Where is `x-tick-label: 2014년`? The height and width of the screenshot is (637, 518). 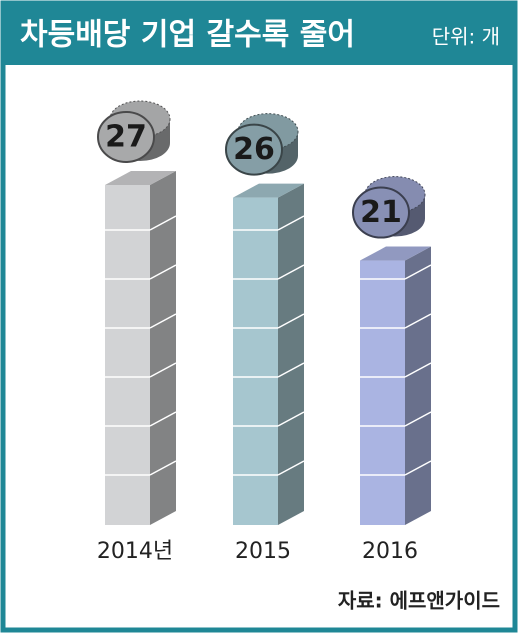
x-tick-label: 2014년 is located at coordinates (135, 551).